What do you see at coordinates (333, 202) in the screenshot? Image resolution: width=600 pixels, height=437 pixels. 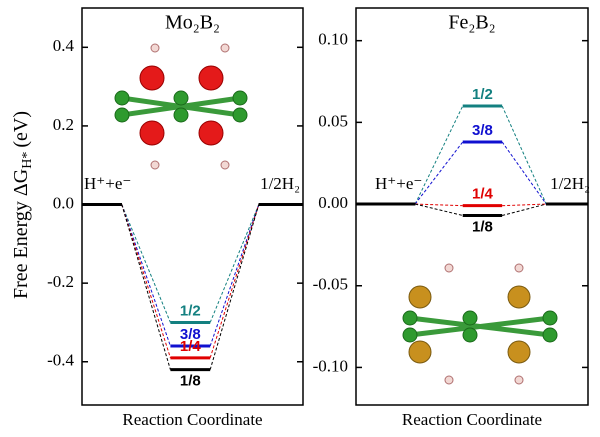 I see `y-tick-label: 0.00` at bounding box center [333, 202].